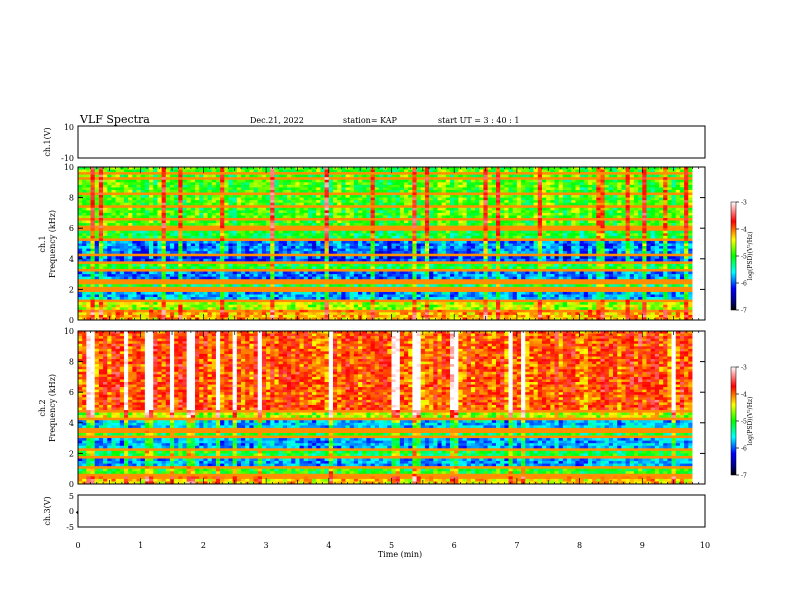  I want to click on start-time-label: start UT = 3 : 40 : 1, so click(478, 120).